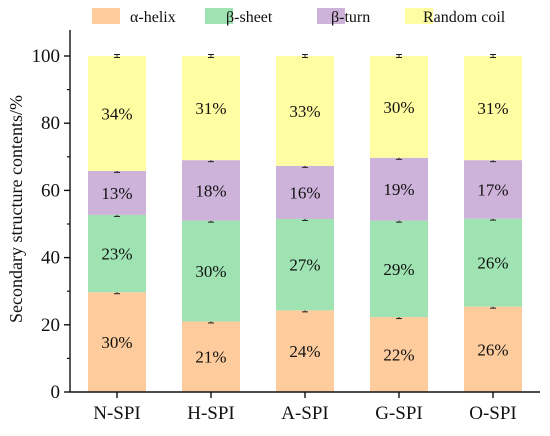 This screenshot has width=550, height=436. I want to click on y-tick-label: 100, so click(46, 56).